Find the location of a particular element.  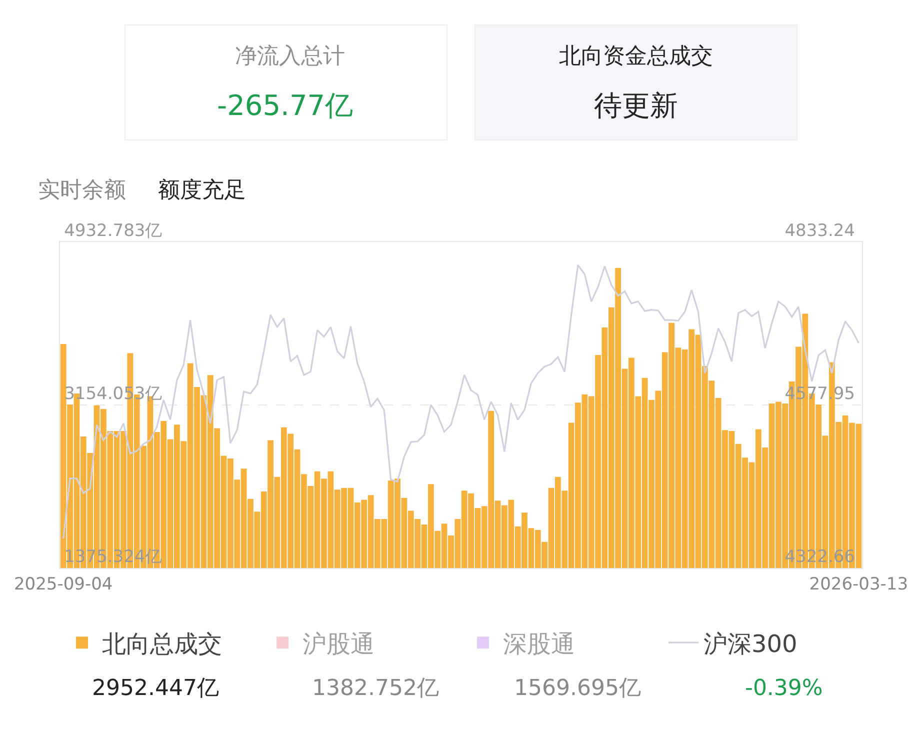

text: 2952.447亿 is located at coordinates (155, 688).